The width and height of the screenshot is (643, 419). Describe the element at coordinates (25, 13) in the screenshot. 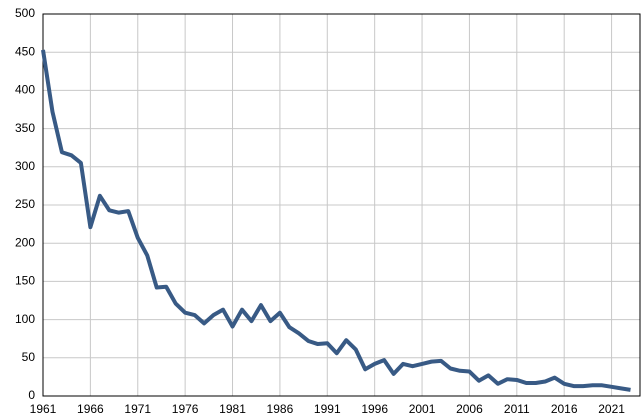

I see `y-tick-label: 500` at that location.